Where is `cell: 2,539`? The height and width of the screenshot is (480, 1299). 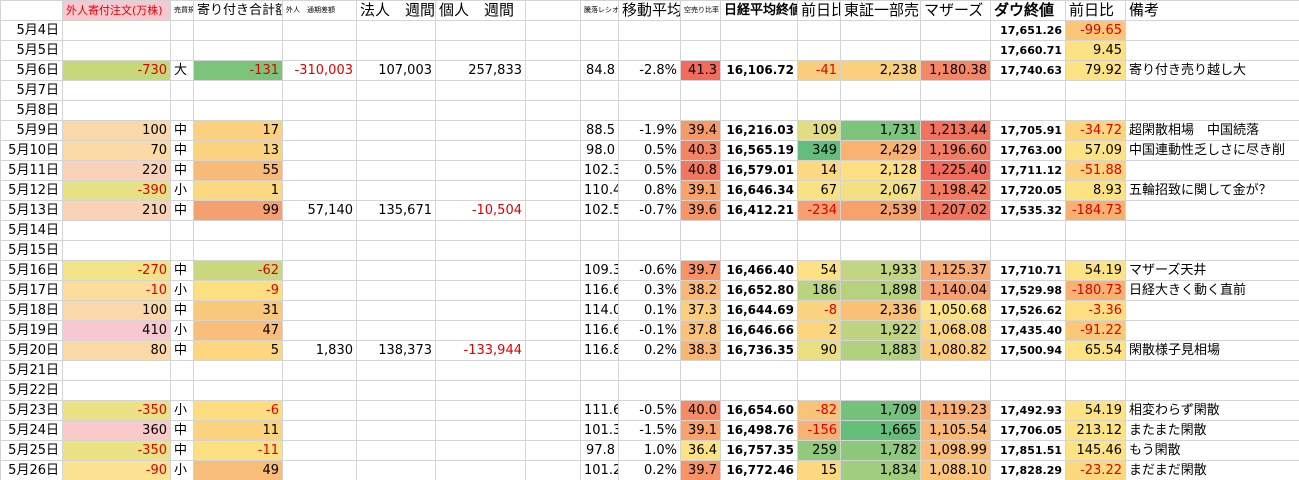
cell: 2,539 is located at coordinates (880, 210).